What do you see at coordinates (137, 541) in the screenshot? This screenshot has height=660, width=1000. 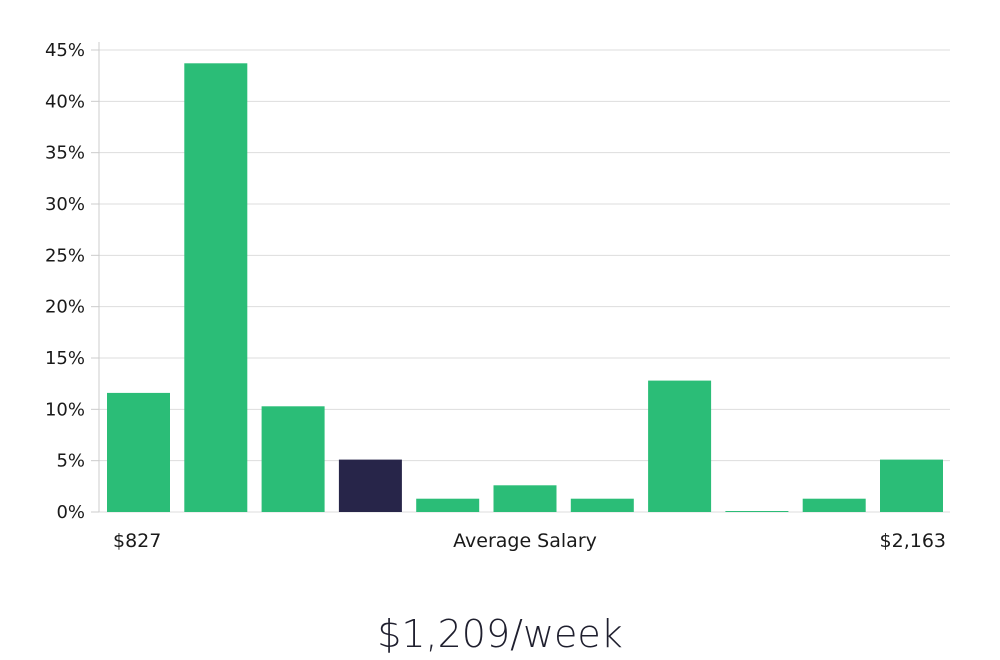 I see `x-axis-min-label: $827` at bounding box center [137, 541].